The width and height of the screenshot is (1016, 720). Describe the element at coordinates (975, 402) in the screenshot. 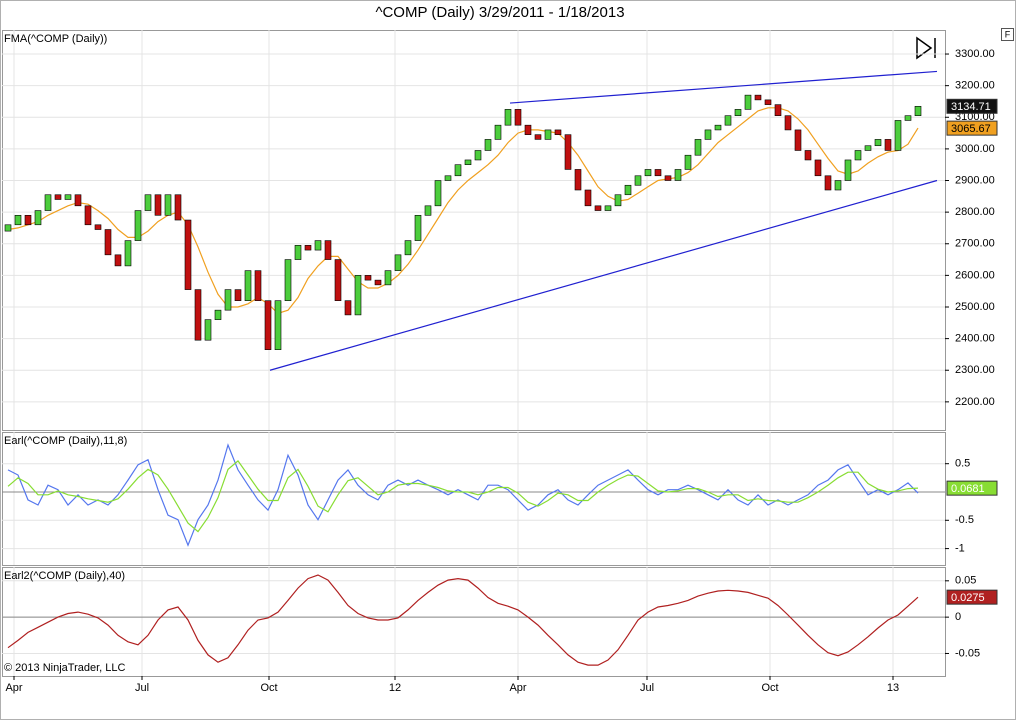

I see `y-tick-label: 2200.00` at that location.